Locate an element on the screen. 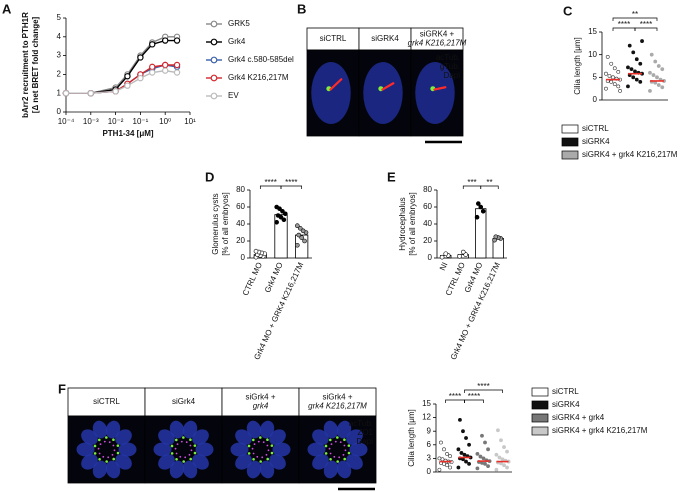  image-header-text: siGrk4 is located at coordinates (184, 401).